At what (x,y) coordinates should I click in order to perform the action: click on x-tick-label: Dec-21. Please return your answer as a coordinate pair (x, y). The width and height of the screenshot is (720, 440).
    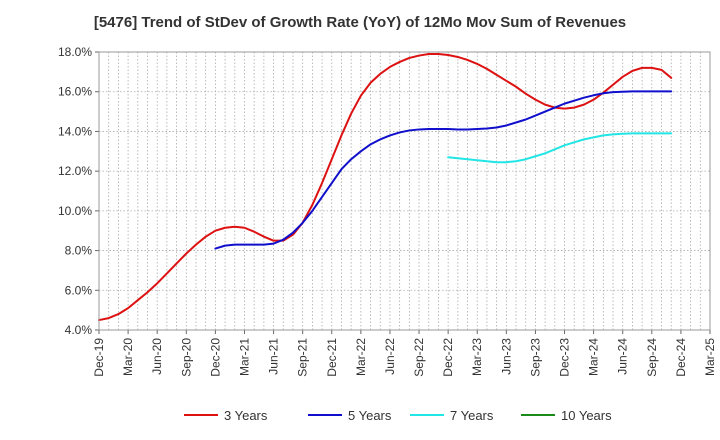
    Looking at the image, I should click on (332, 357).